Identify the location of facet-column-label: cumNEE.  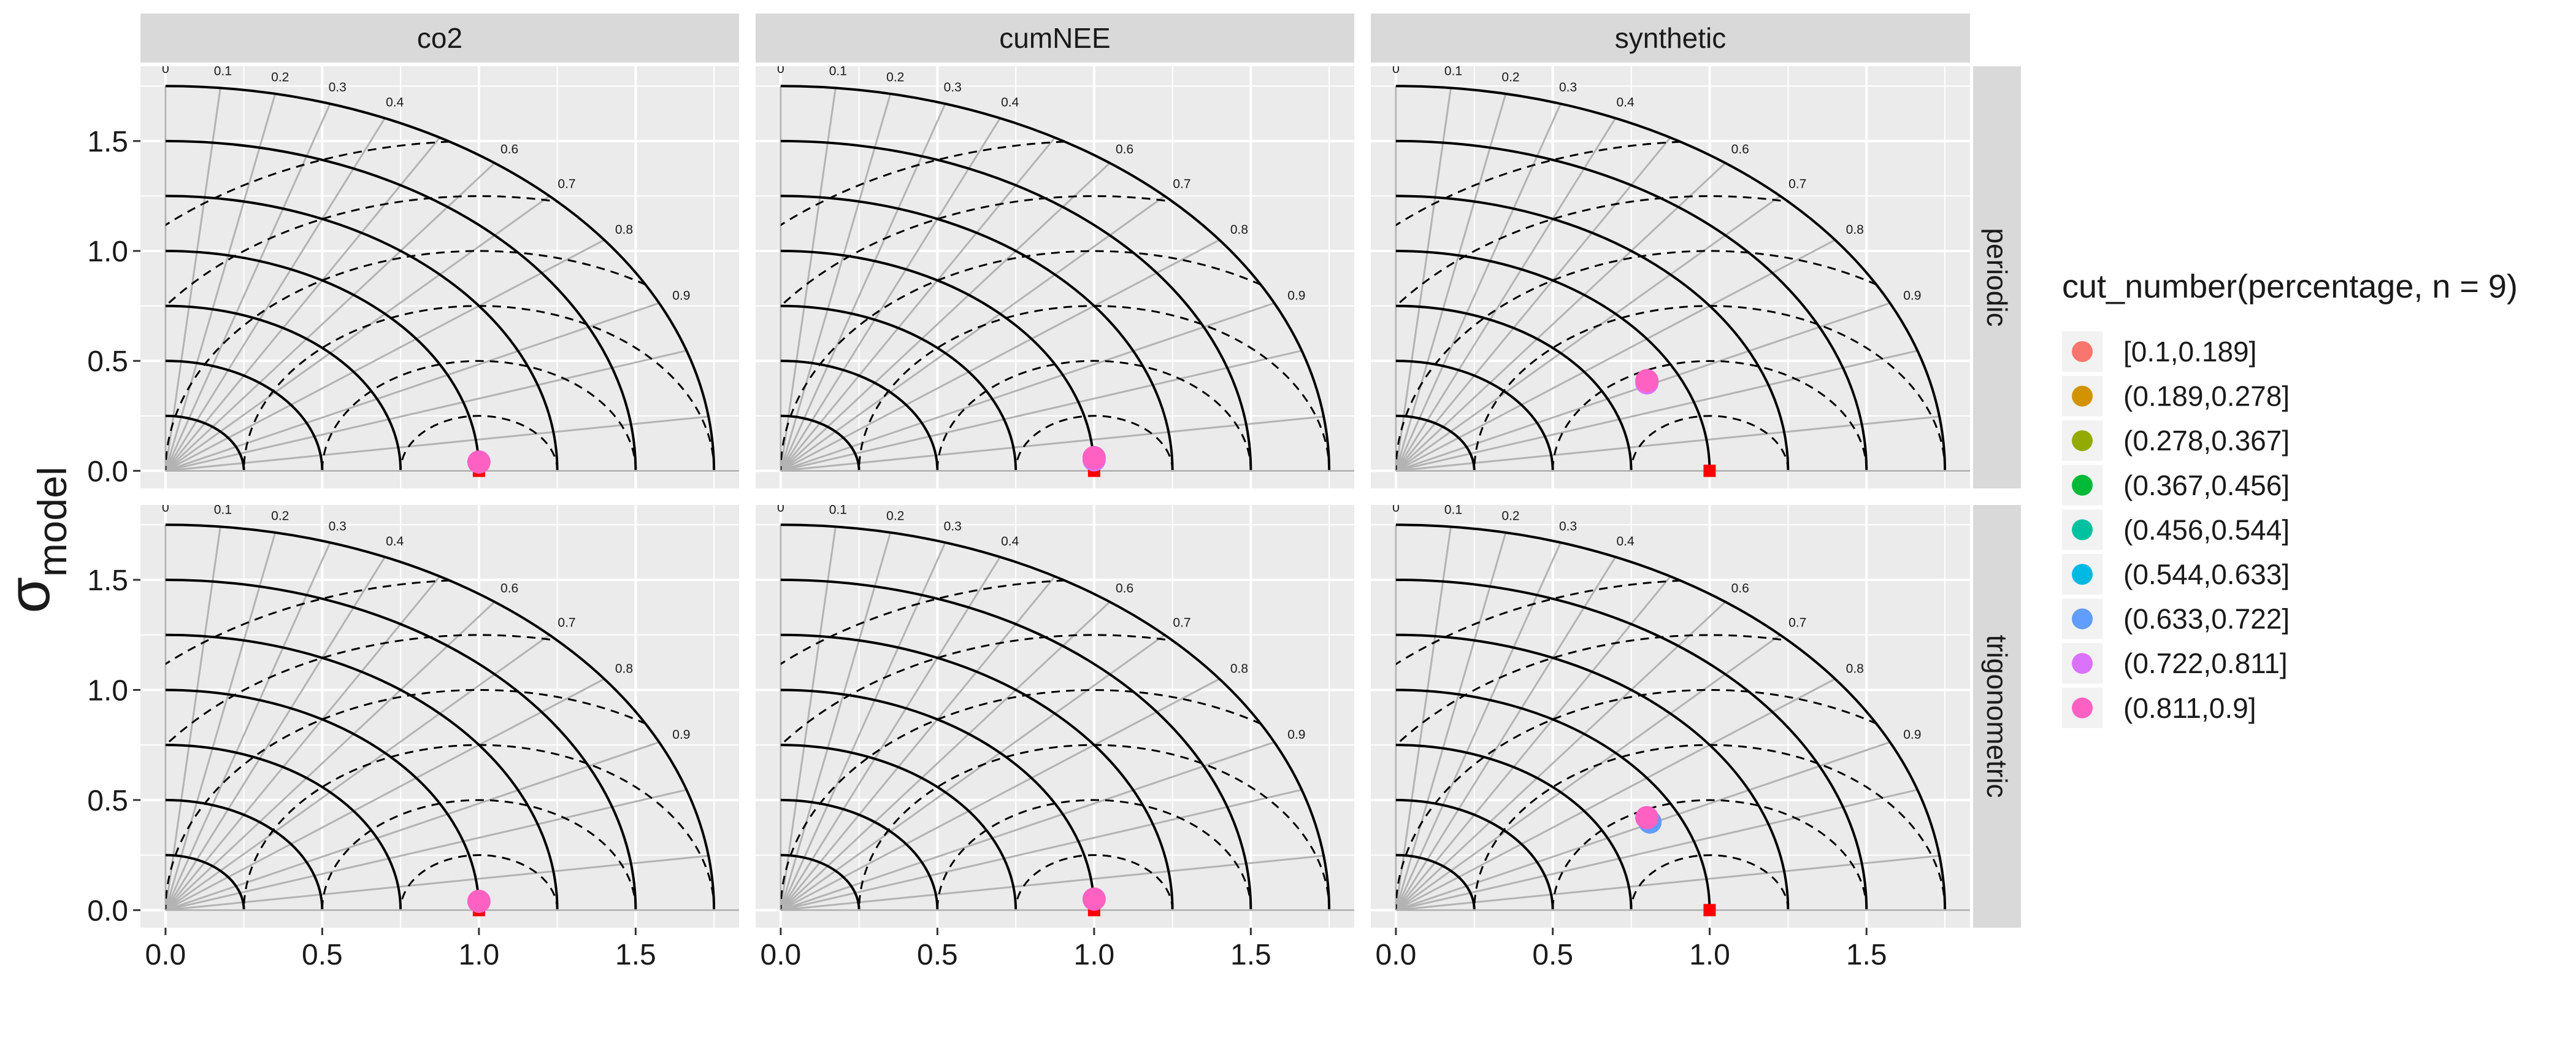
(1054, 38).